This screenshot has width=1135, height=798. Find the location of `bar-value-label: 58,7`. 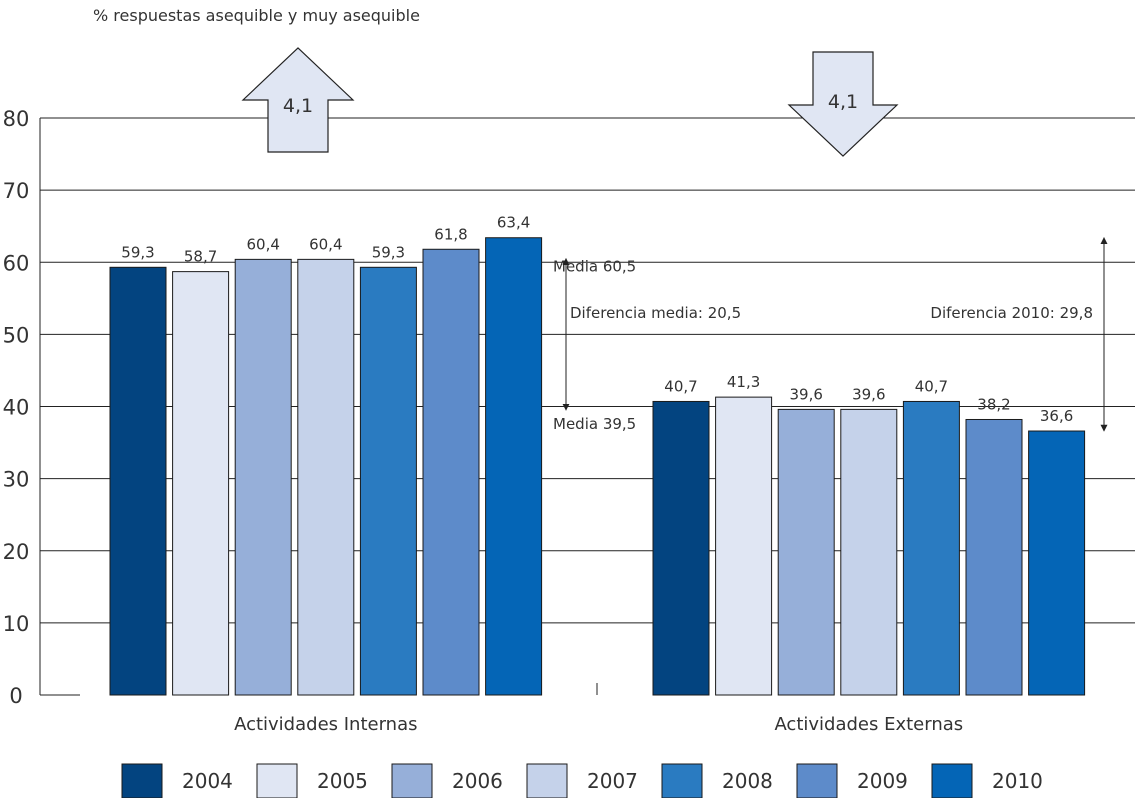

bar-value-label: 58,7 is located at coordinates (200, 257).